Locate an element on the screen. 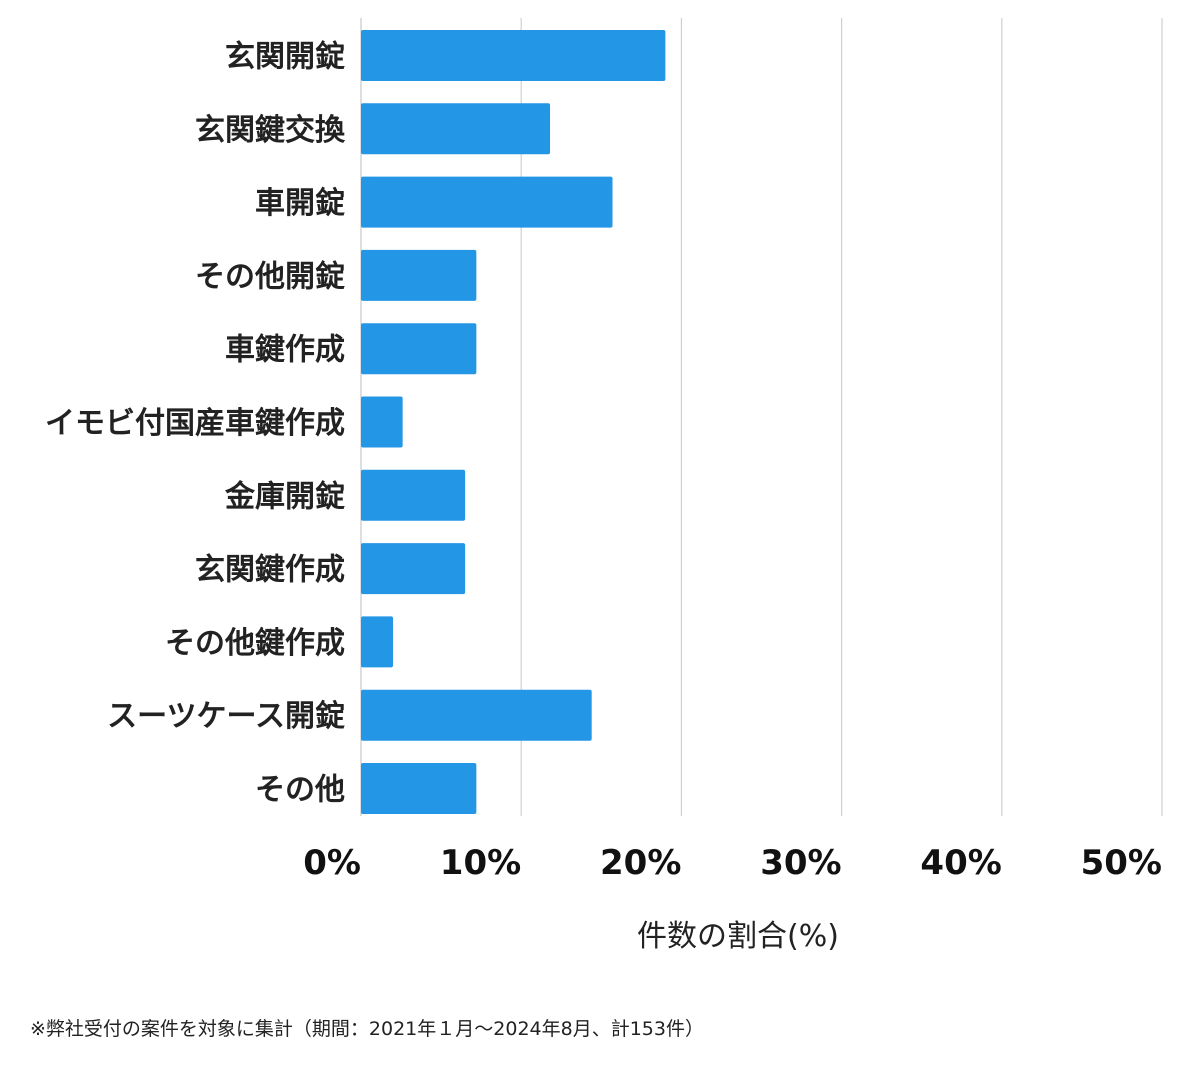 The height and width of the screenshot is (1069, 1200). x-tick-label: 40% is located at coordinates (960, 863).